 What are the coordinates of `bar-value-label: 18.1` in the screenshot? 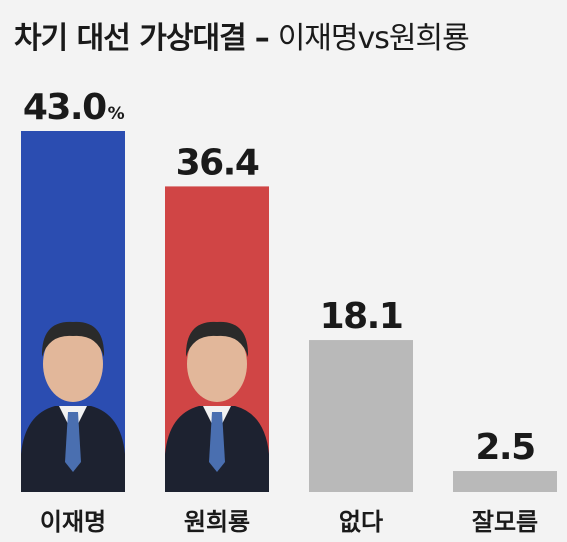 It's located at (361, 316).